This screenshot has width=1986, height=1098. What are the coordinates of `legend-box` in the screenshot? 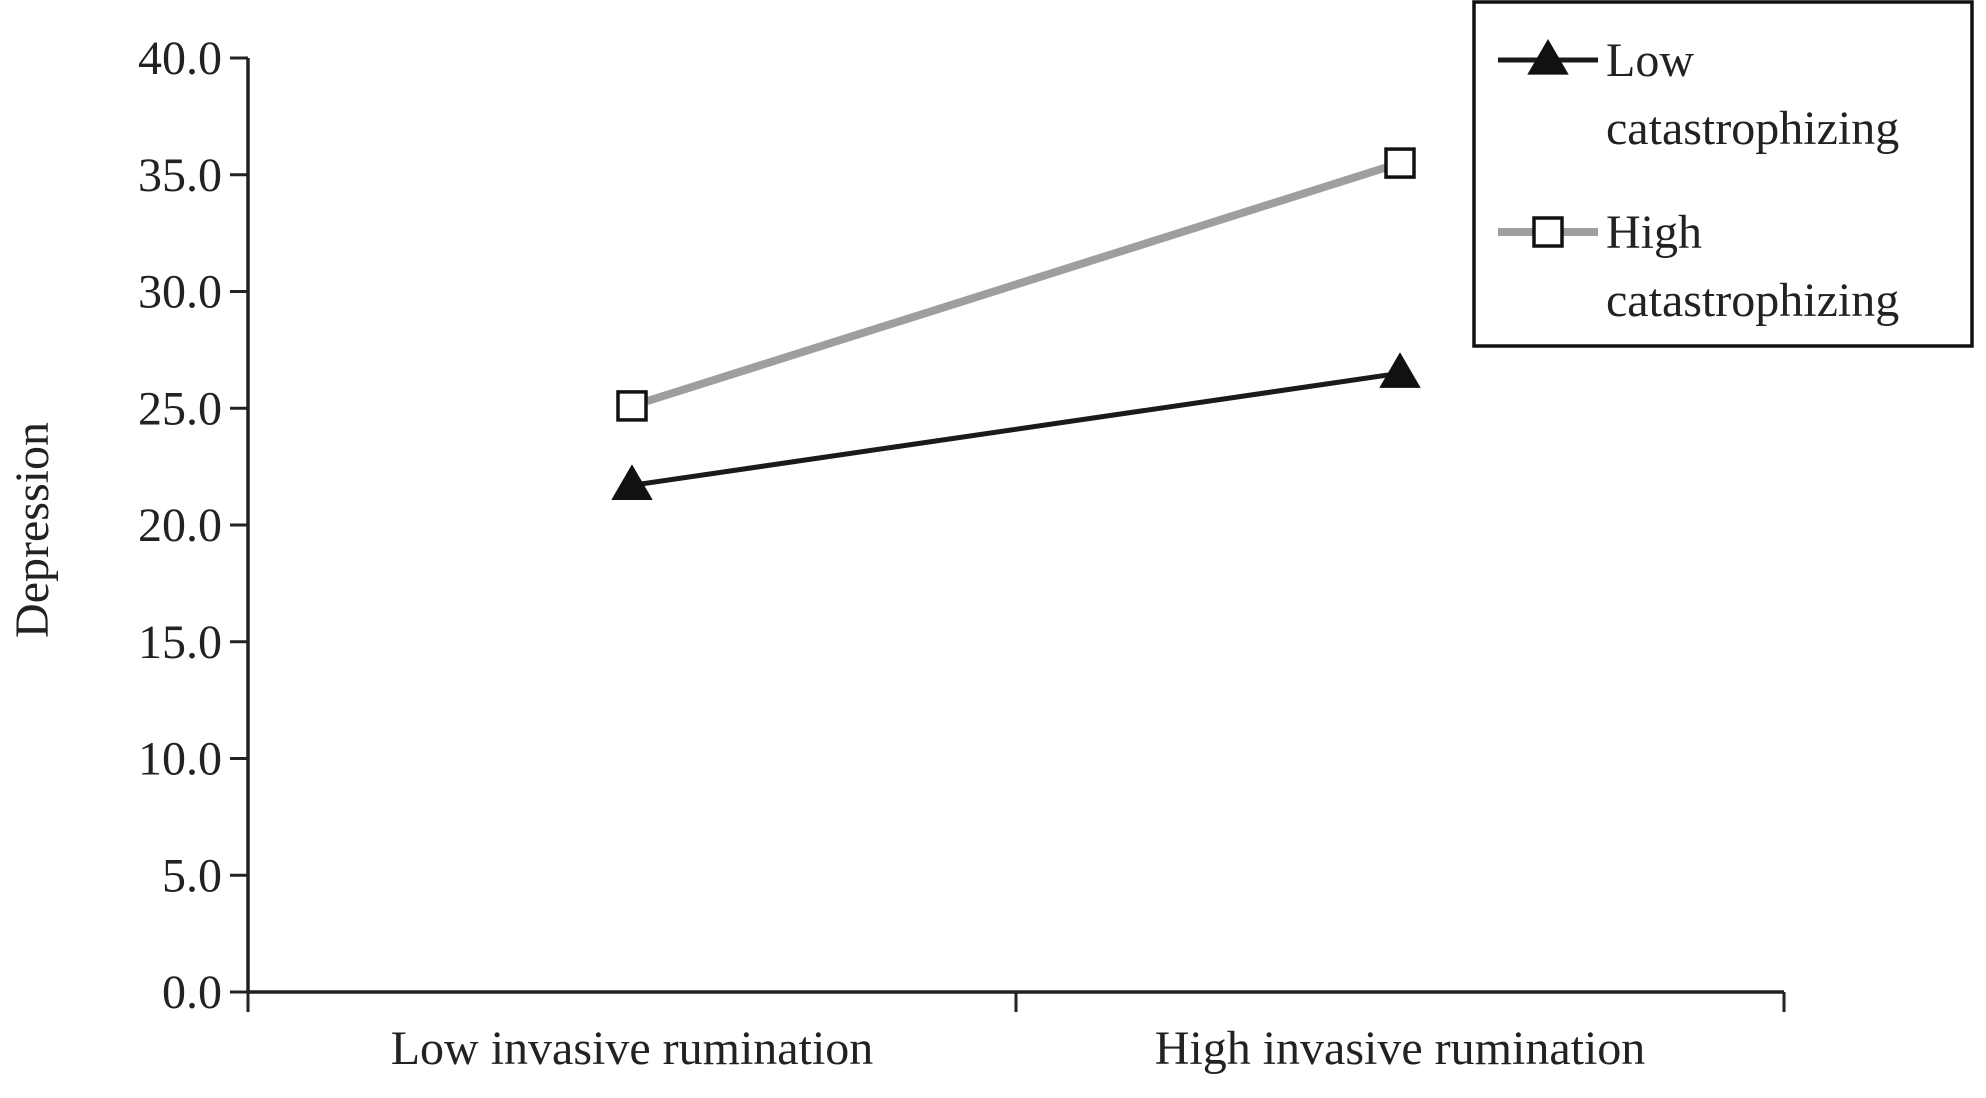 It's located at (1723, 174).